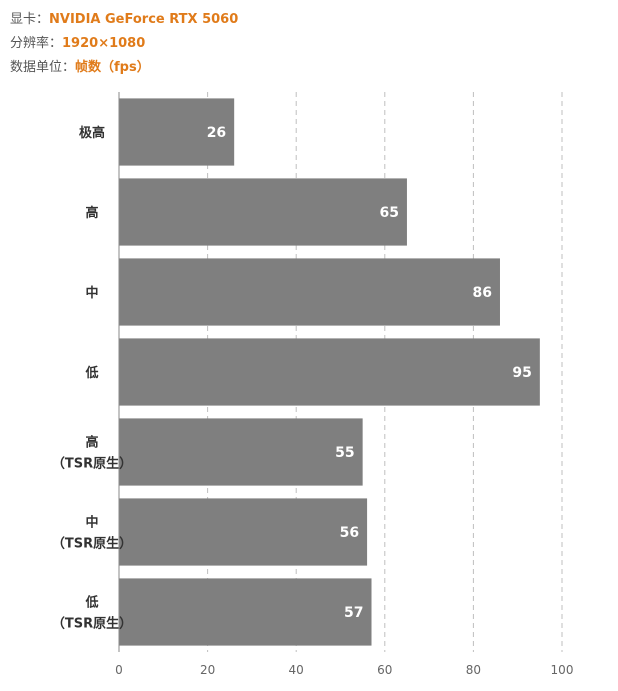  Describe the element at coordinates (353, 613) in the screenshot. I see `data-label: 57` at that location.